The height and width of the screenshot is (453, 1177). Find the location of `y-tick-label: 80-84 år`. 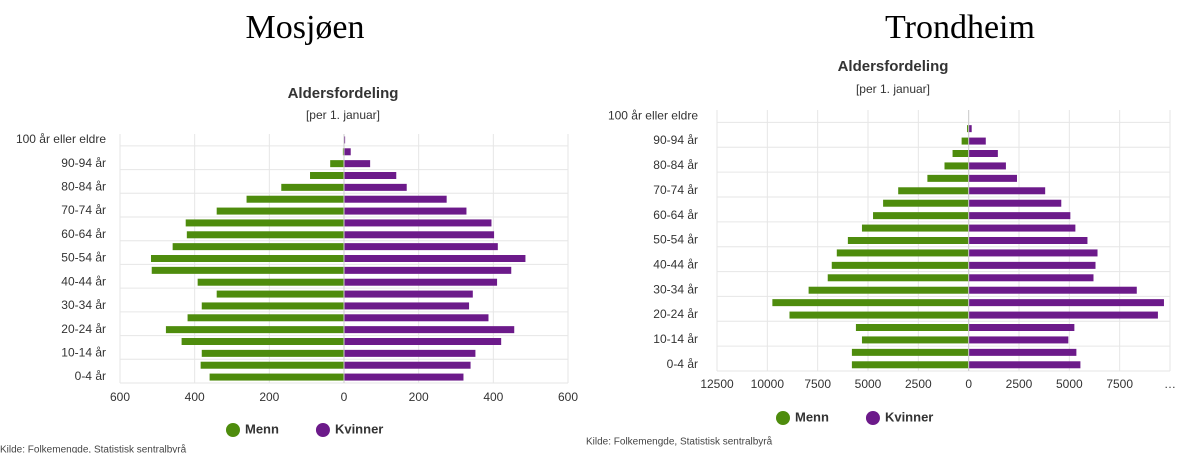

y-tick-label: 80-84 år is located at coordinates (83, 187).